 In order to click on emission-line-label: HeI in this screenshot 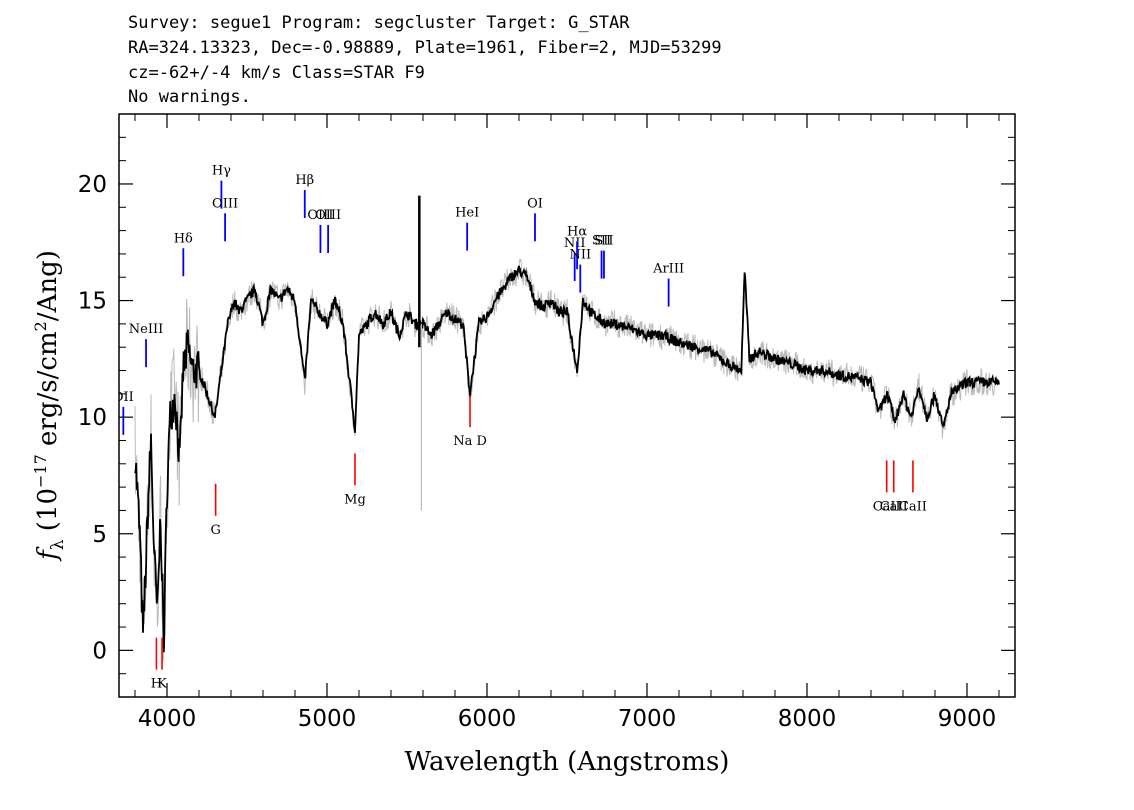, I will do `click(467, 213)`.